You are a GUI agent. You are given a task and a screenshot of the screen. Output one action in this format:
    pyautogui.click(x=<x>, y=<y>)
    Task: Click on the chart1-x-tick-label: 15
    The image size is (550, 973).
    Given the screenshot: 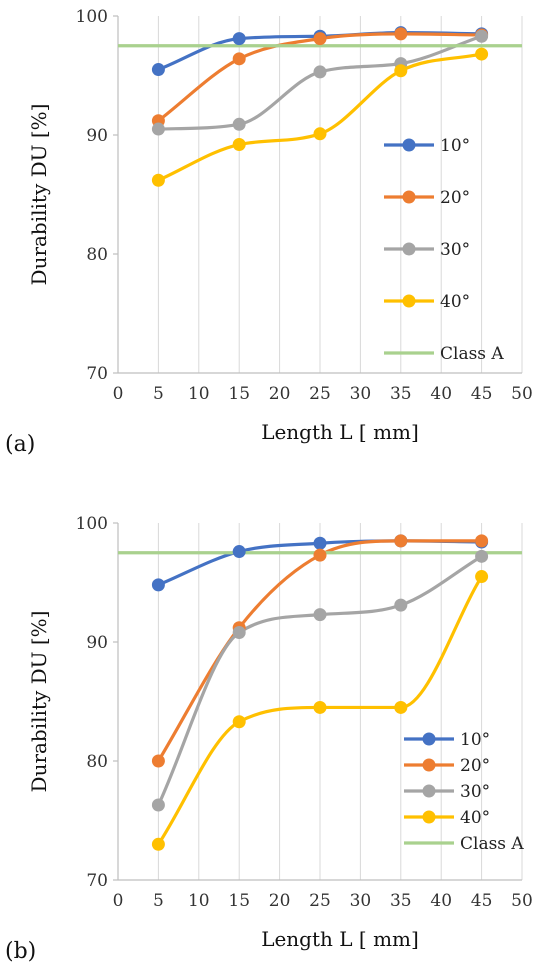 What is the action you would take?
    pyautogui.click(x=239, y=901)
    